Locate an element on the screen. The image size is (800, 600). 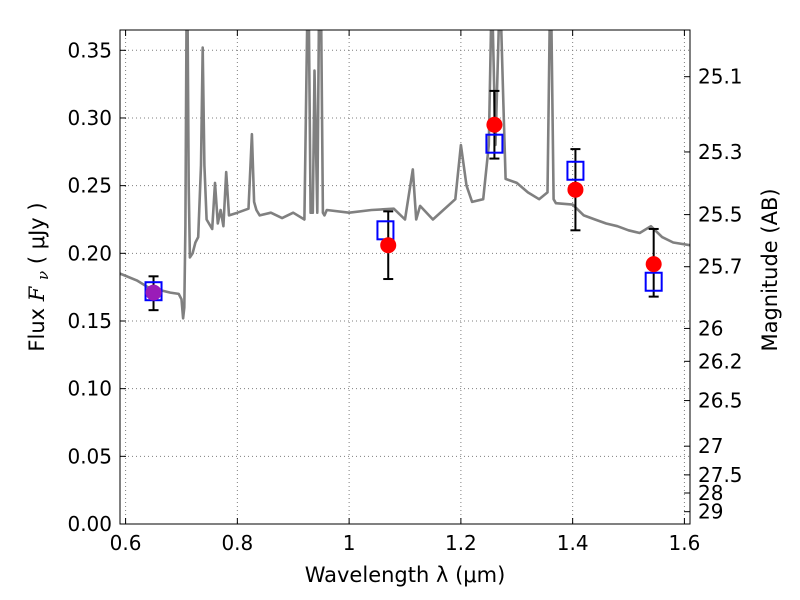
y-axis-label-symbol: F is located at coordinates (37, 293).